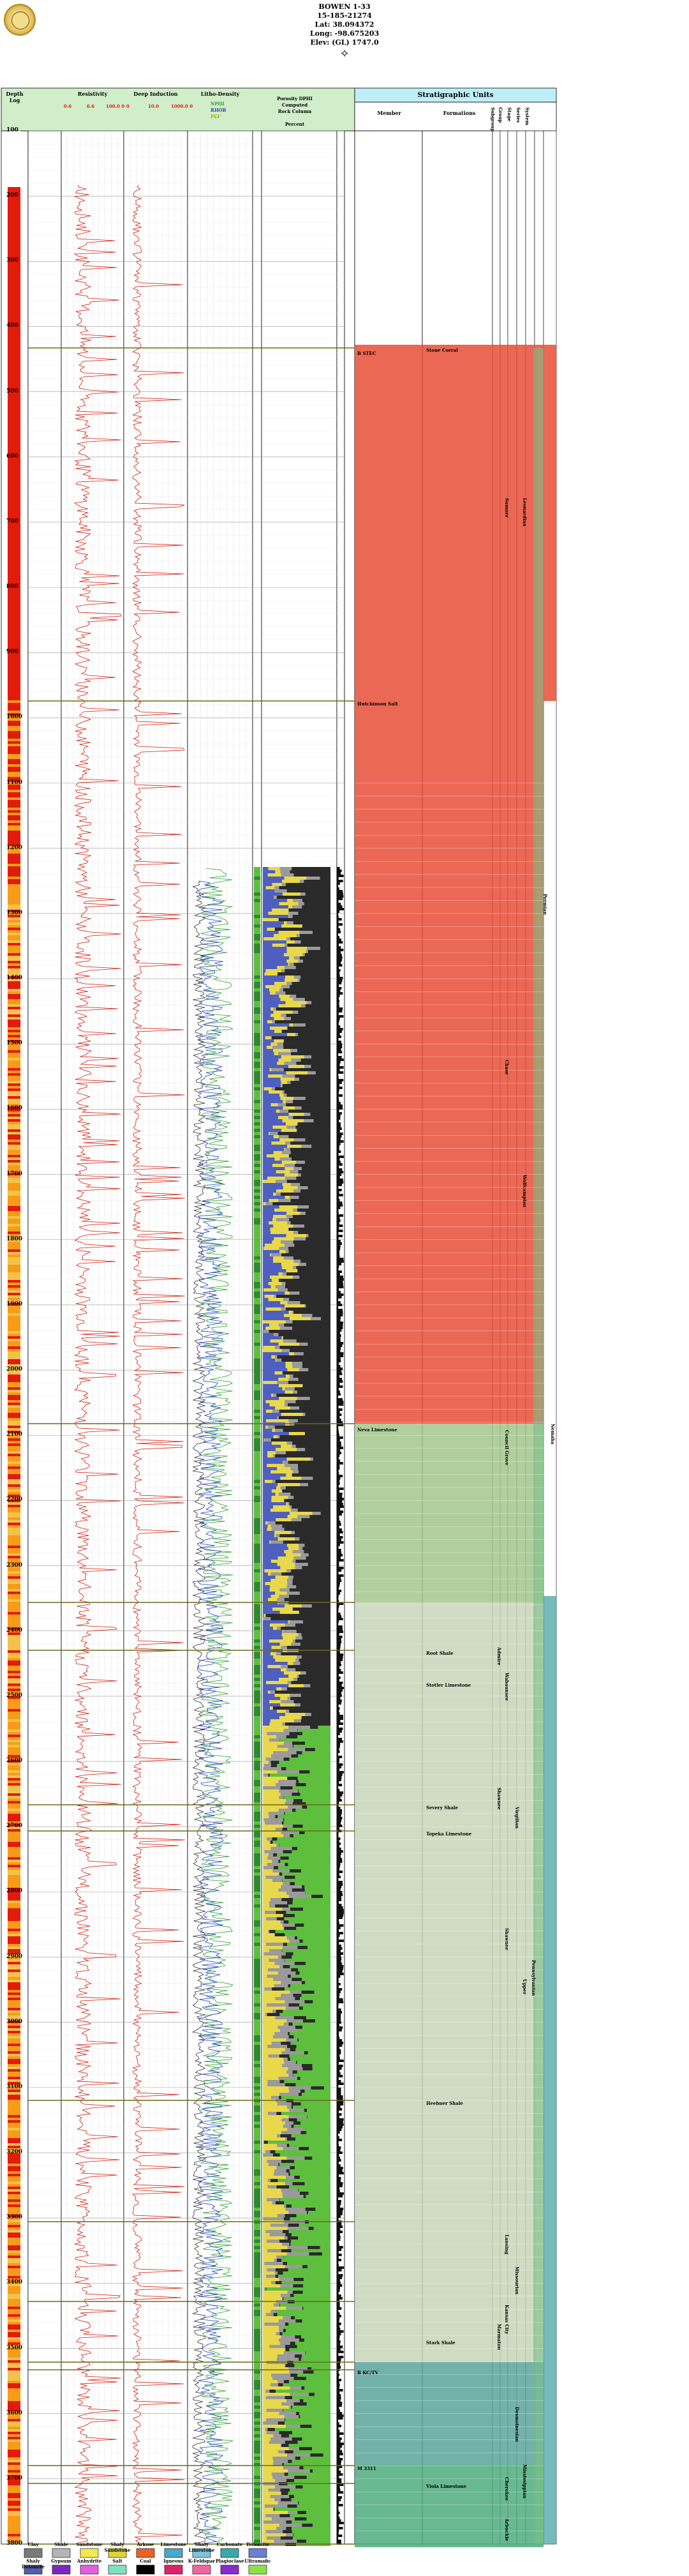 The image size is (689, 2576). Describe the element at coordinates (14, 1043) in the screenshot. I see `depth-tick-label: 1500` at that location.